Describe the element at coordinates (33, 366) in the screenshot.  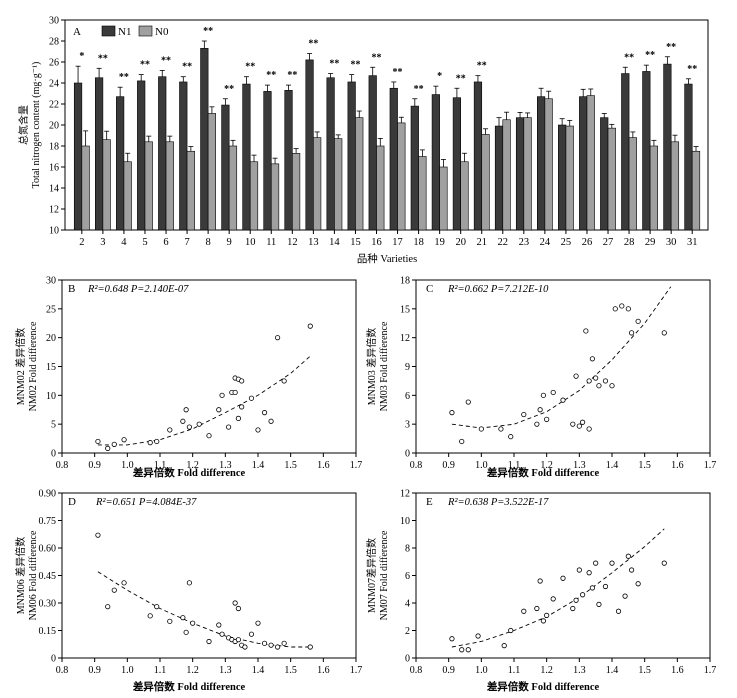
I see `y-axis-label-en-b: NM02 Fold difference` at that location.